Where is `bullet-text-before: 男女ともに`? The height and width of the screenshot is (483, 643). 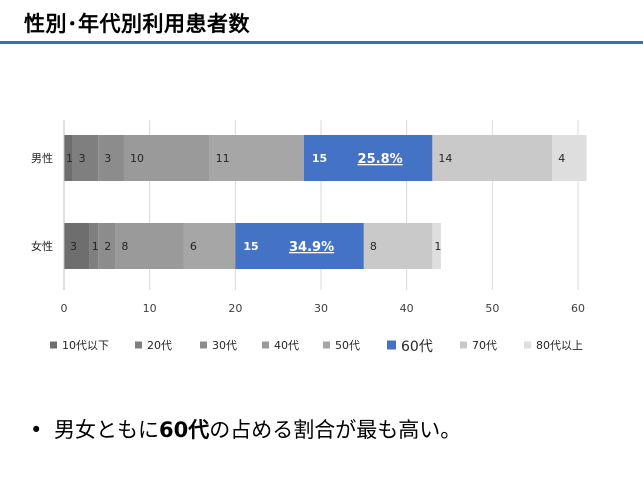 bullet-text-before: 男女ともに is located at coordinates (106, 430).